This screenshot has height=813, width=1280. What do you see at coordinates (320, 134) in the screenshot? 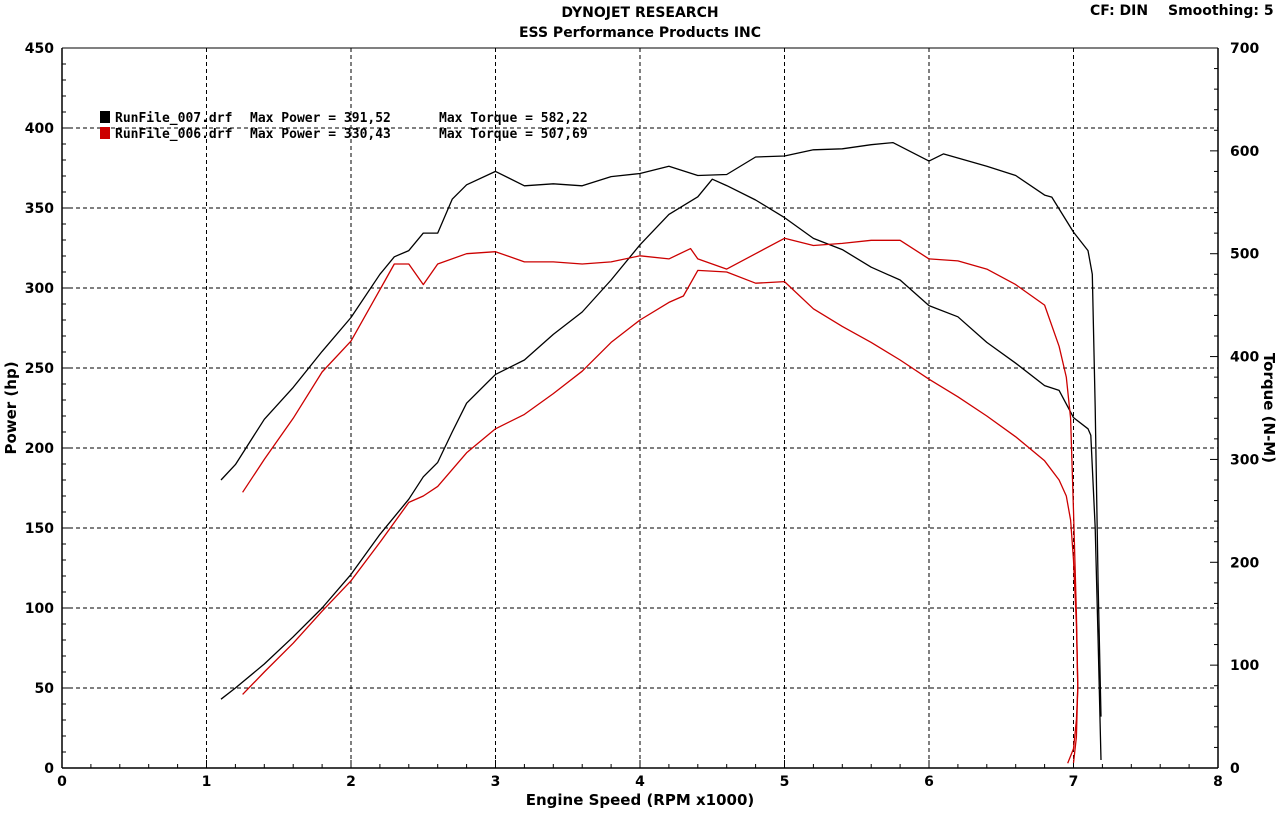
I see `legend-run006-max-power: Max Power = 330,43` at bounding box center [320, 134].